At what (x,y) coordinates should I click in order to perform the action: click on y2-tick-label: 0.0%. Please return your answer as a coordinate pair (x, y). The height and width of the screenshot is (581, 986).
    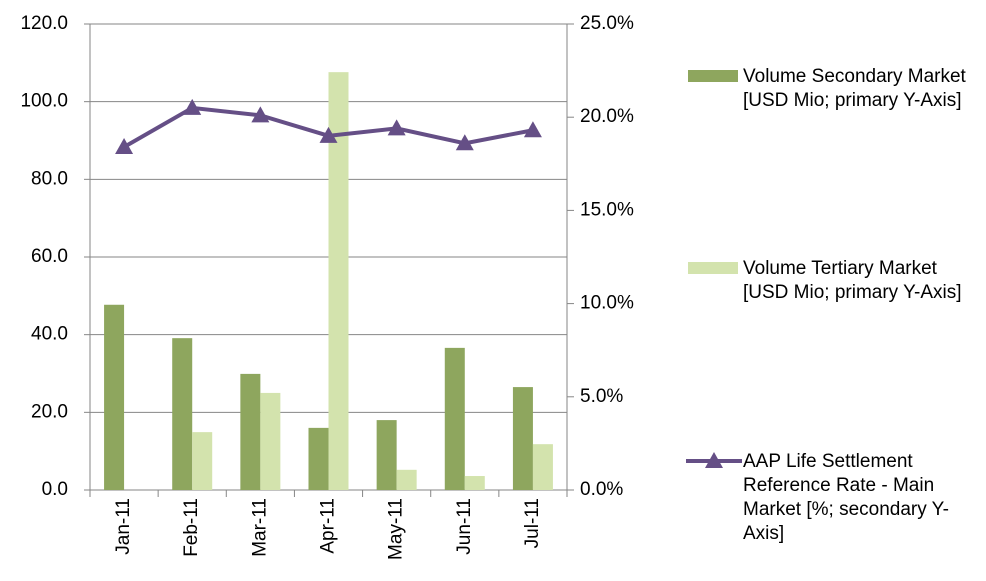
    Looking at the image, I should click on (601, 489).